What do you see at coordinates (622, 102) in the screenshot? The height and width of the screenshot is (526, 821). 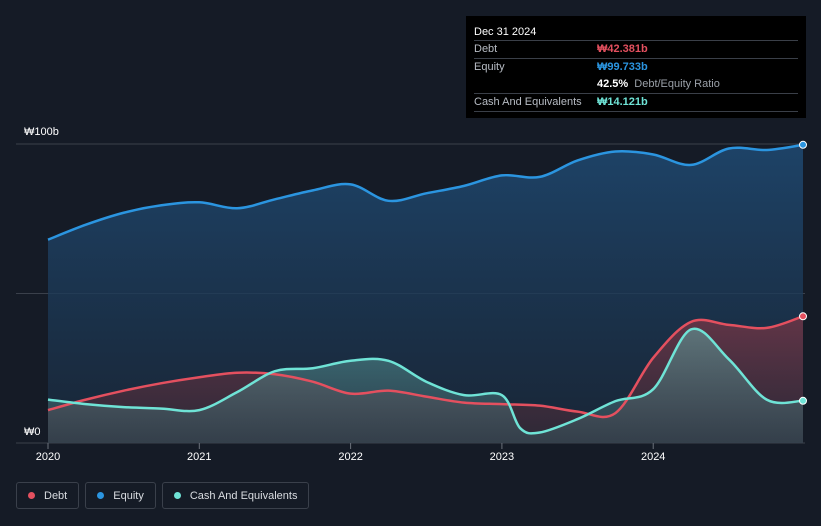 I see `tooltip-cash-value: ₩14.121b` at bounding box center [622, 102].